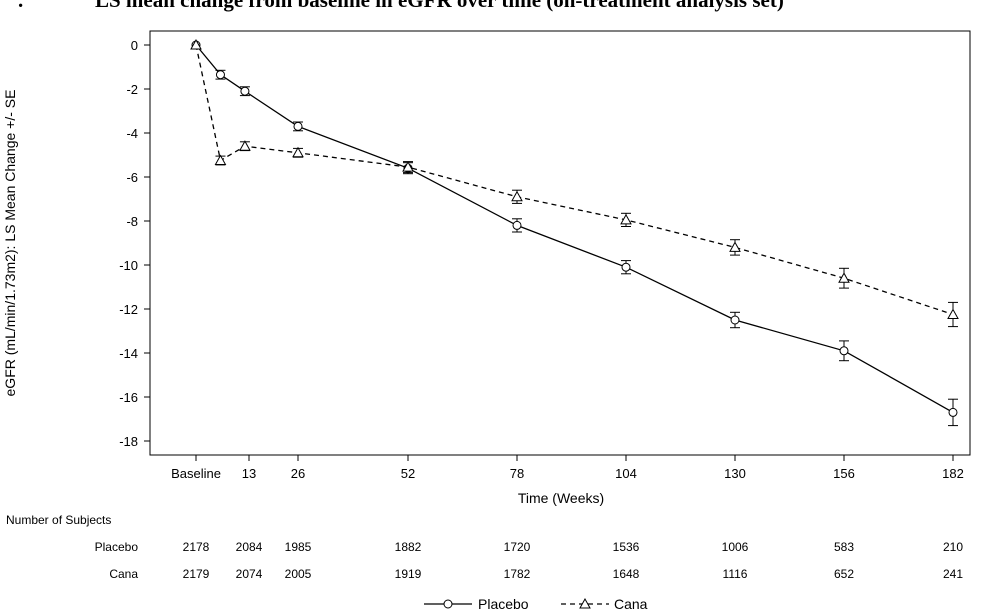  Describe the element at coordinates (626, 473) in the screenshot. I see `x-tick-label: 104` at that location.